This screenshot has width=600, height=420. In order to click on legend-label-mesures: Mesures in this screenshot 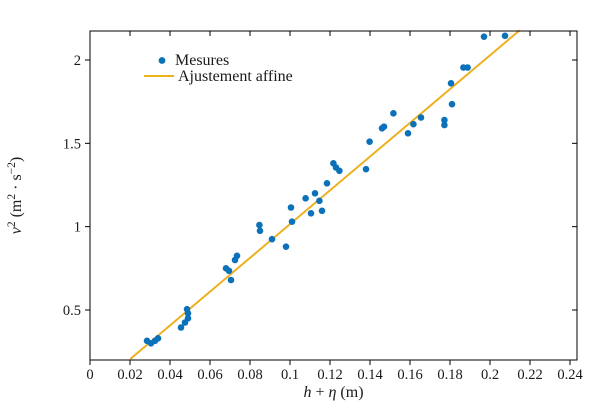, I will do `click(202, 60)`.